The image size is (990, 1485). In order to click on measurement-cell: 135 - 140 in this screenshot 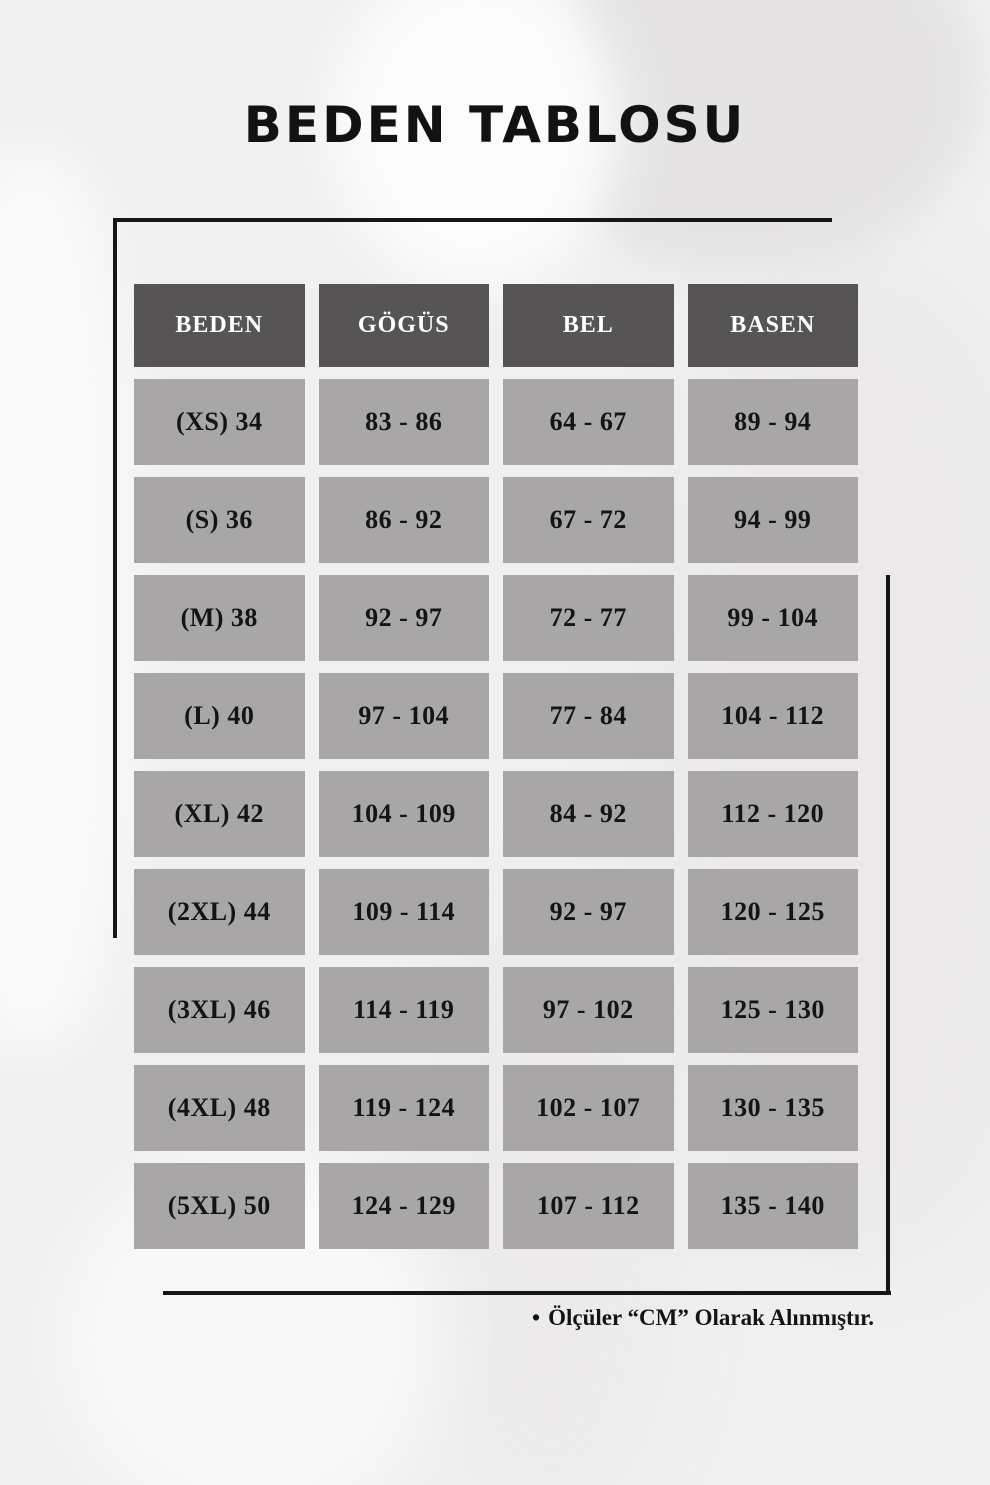, I will do `click(772, 1206)`.